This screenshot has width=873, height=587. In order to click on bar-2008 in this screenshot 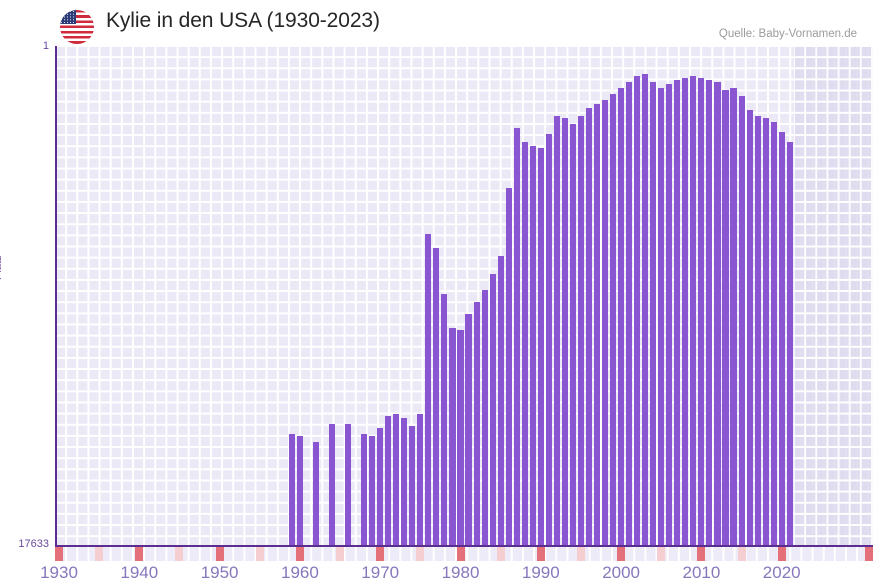, I will do `click(685, 312)`.